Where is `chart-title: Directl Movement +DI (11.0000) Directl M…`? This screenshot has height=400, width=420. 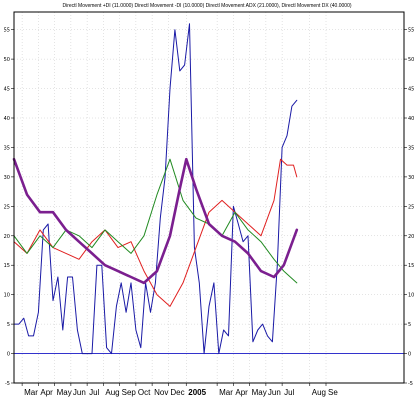 chart-title: Directl Movement +DI (11.0000) Directl M… is located at coordinates (206, 6).